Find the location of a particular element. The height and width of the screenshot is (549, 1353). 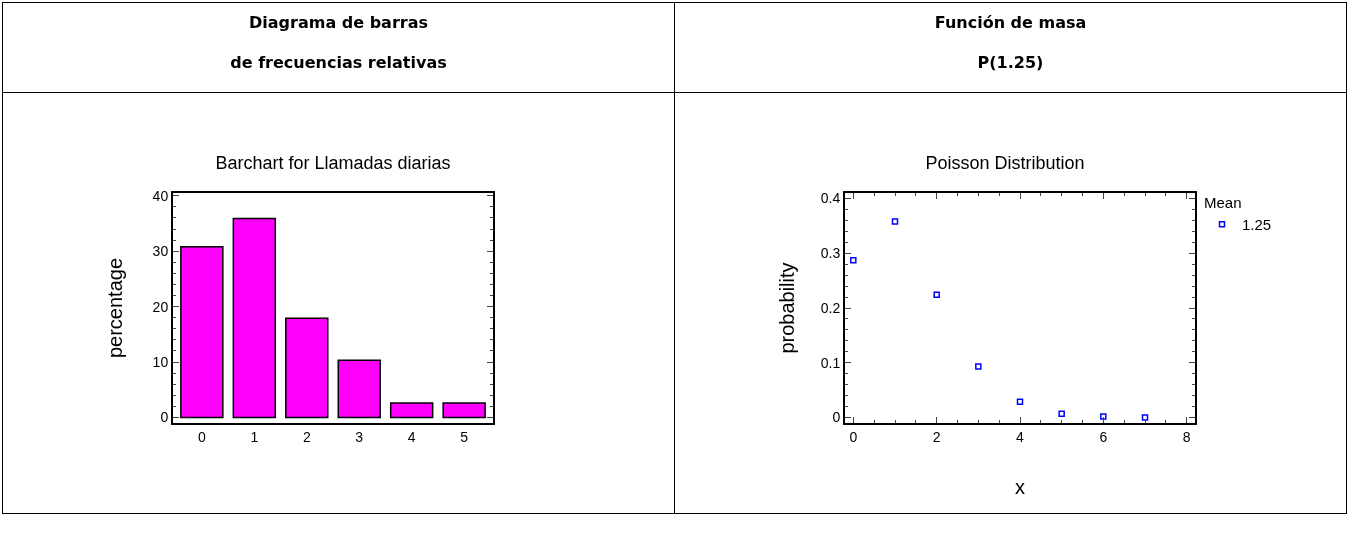

x-tick-label: 3 is located at coordinates (359, 436).